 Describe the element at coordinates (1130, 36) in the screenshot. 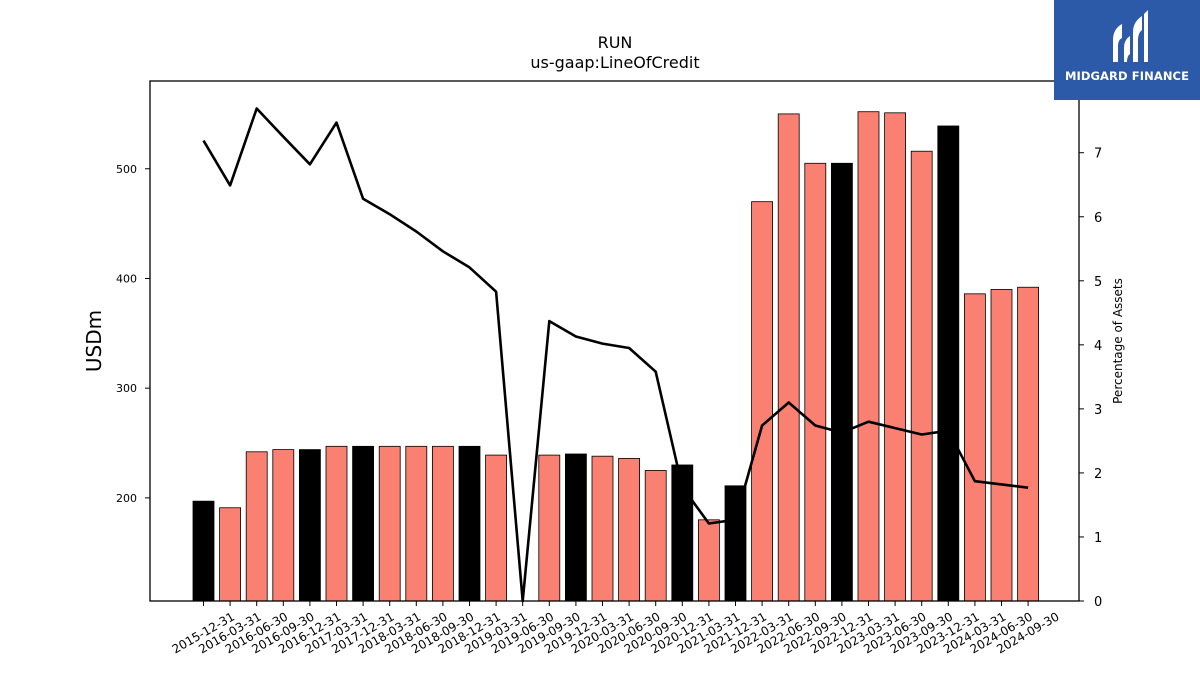

I see `midgard-logo-icon` at that location.